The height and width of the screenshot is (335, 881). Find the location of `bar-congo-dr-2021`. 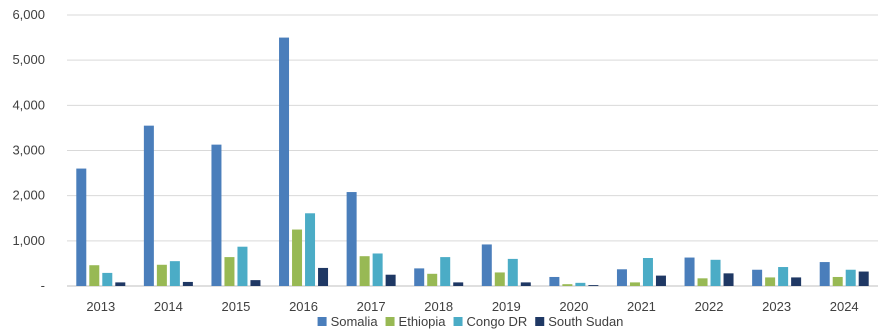

bar-congo-dr-2021 is located at coordinates (647, 271).